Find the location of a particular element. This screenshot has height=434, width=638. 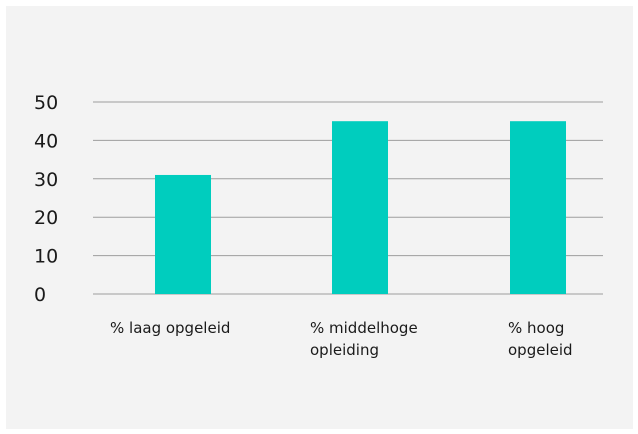

category-label: % hoog opgeleid is located at coordinates (540, 339).